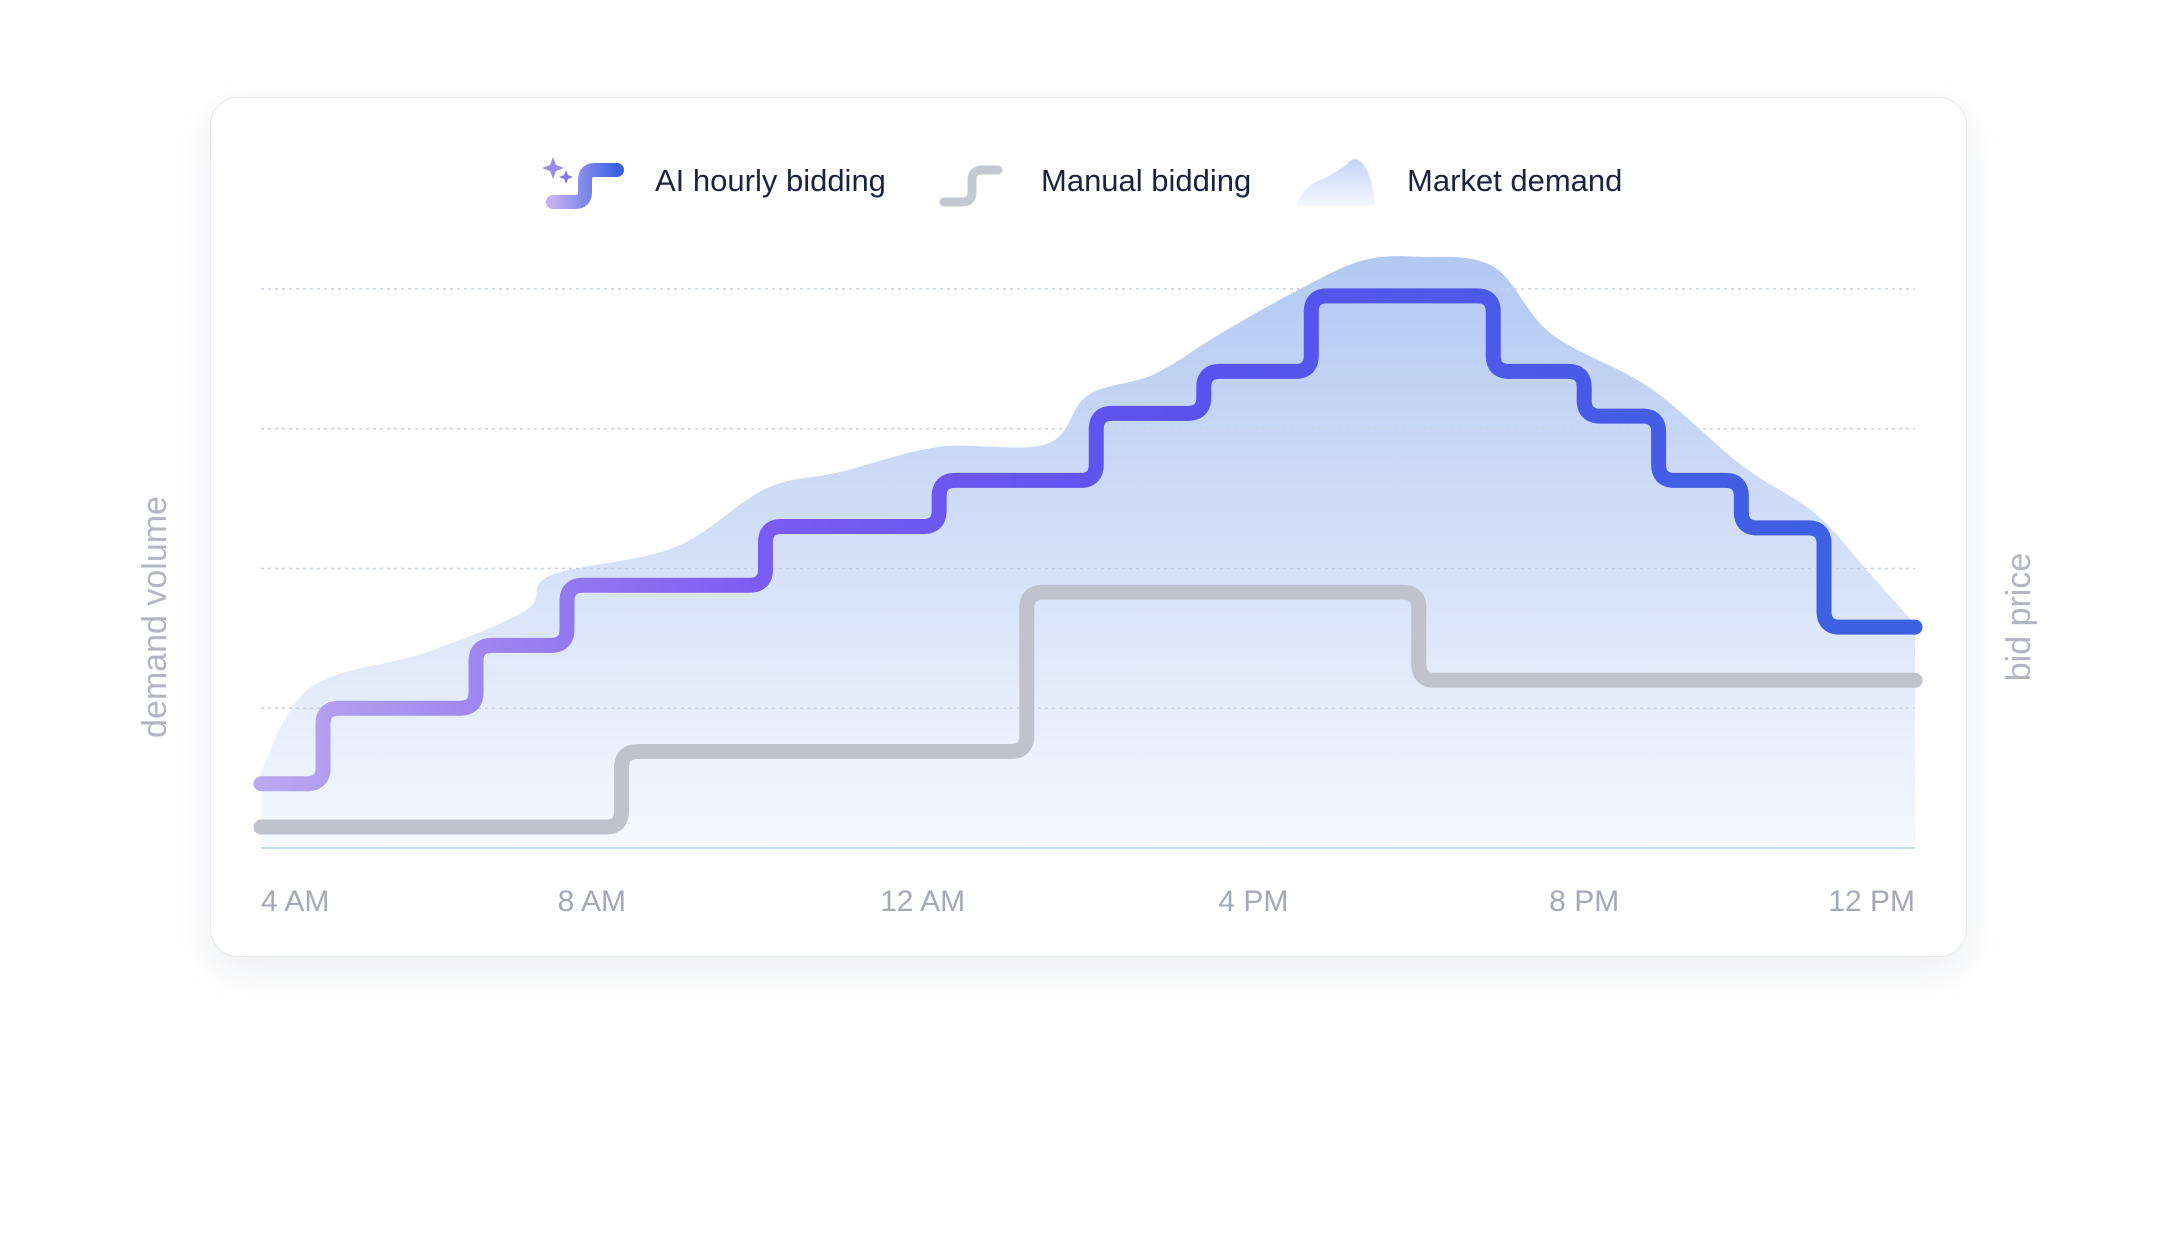 The height and width of the screenshot is (1256, 2176). I want to click on legend-label: AI hourly bidding, so click(770, 180).